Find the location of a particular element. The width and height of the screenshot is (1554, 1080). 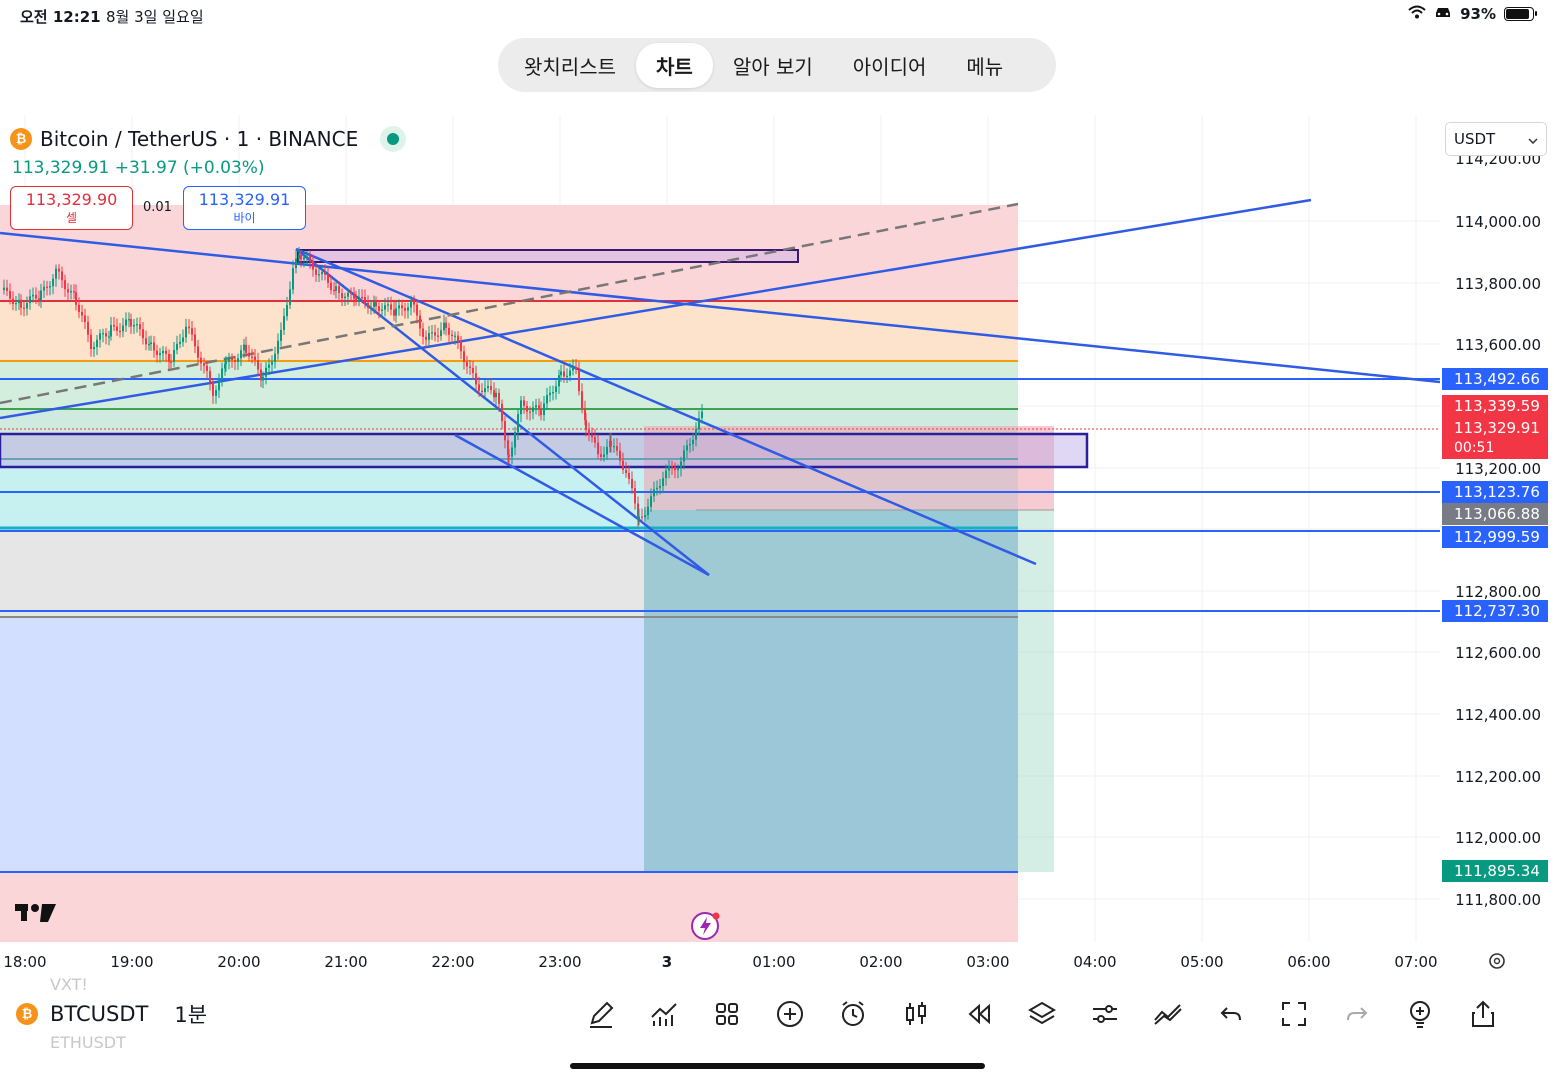

fullscreen-icon is located at coordinates (1294, 1014).